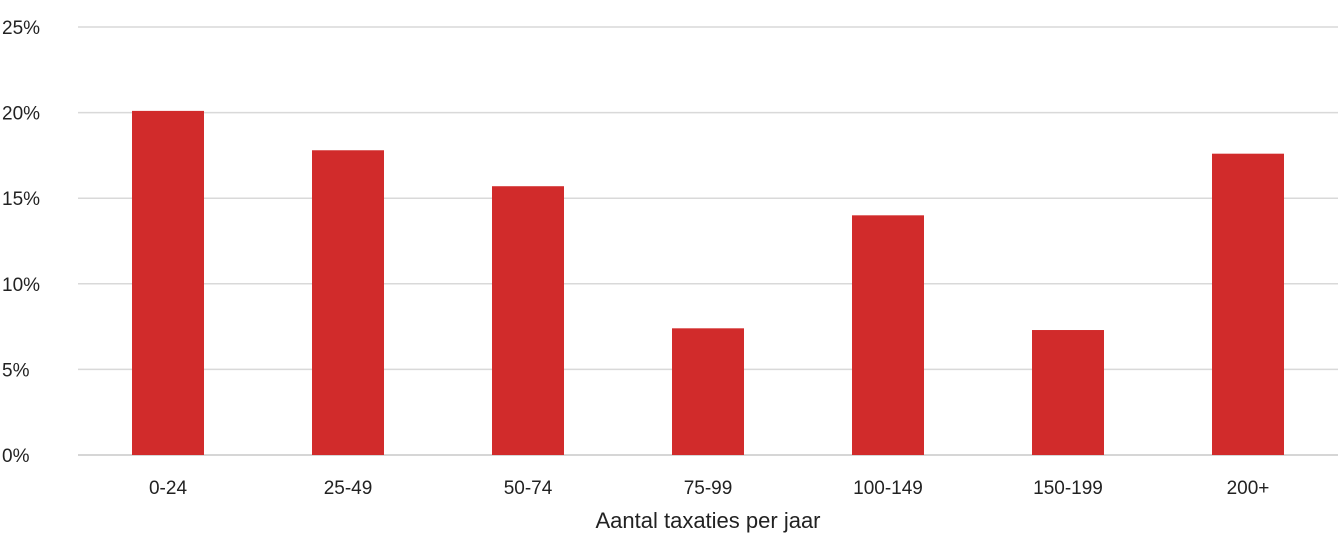  I want to click on y-tick-label: 25%, so click(21, 28).